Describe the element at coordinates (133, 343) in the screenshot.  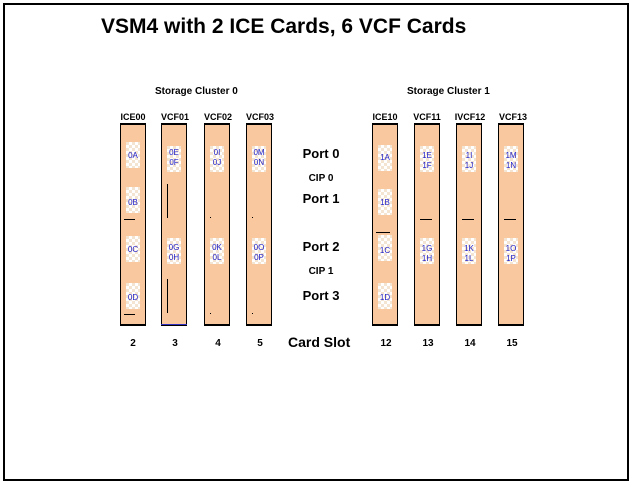
I see `slot-number: 2` at that location.